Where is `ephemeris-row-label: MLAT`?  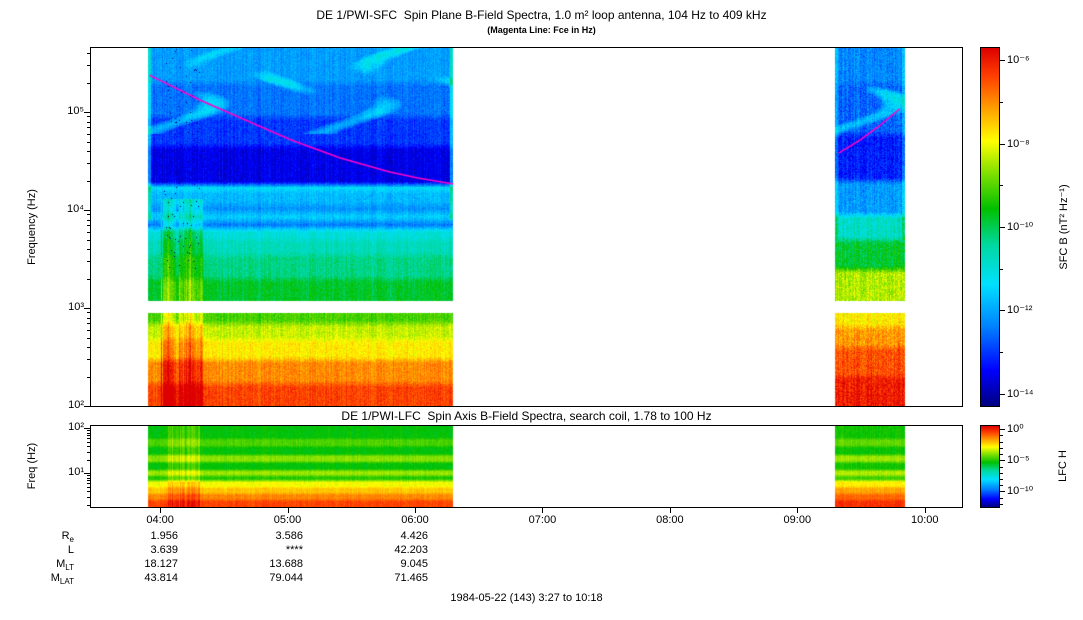 ephemeris-row-label: MLAT is located at coordinates (62, 579).